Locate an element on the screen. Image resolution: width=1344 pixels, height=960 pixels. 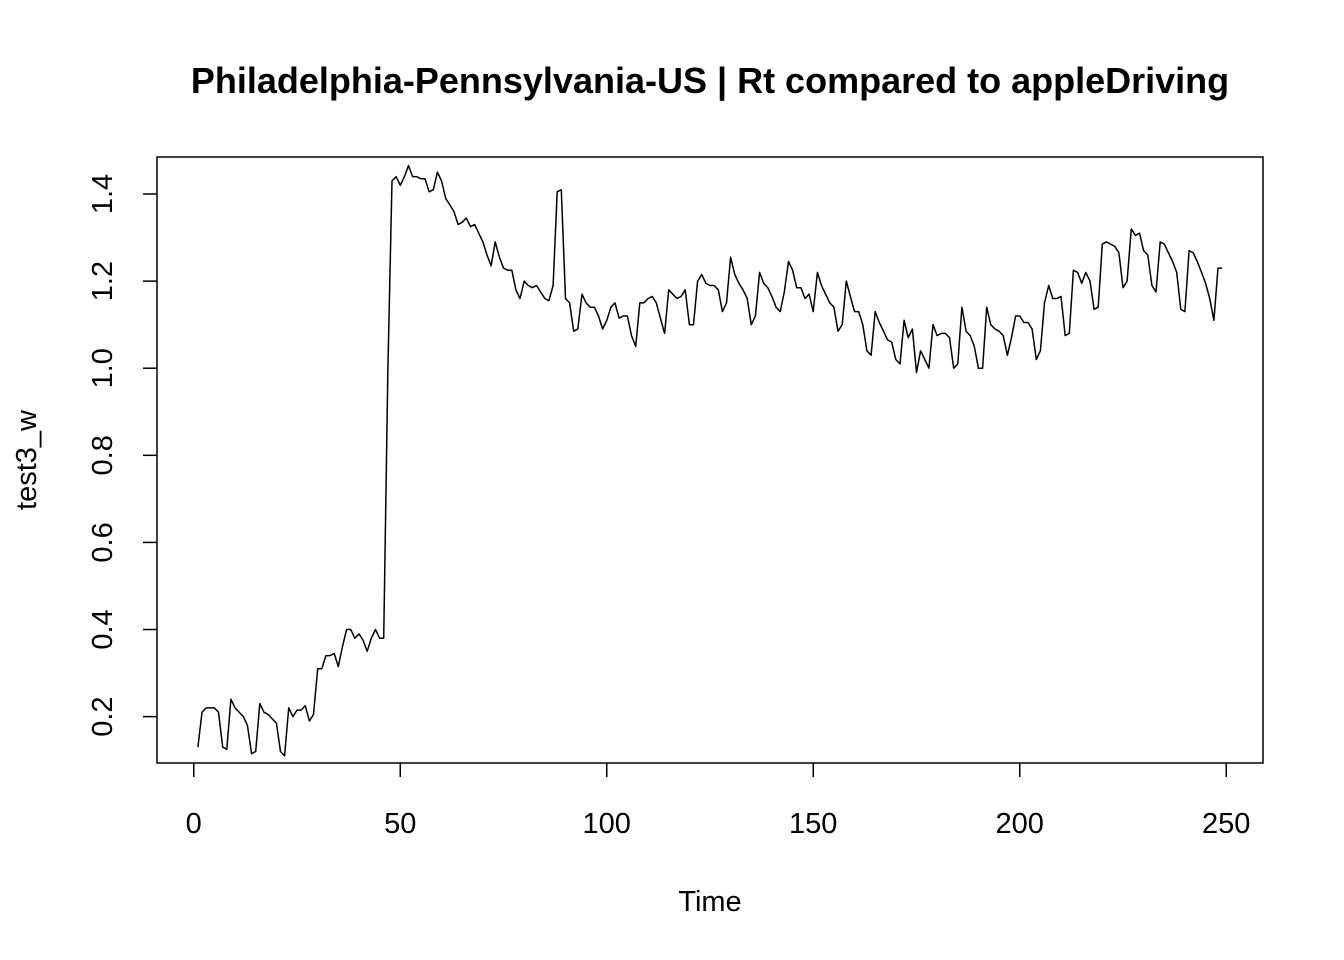
x-axis: 0 50 100 150 200 250 is located at coordinates (718, 801).